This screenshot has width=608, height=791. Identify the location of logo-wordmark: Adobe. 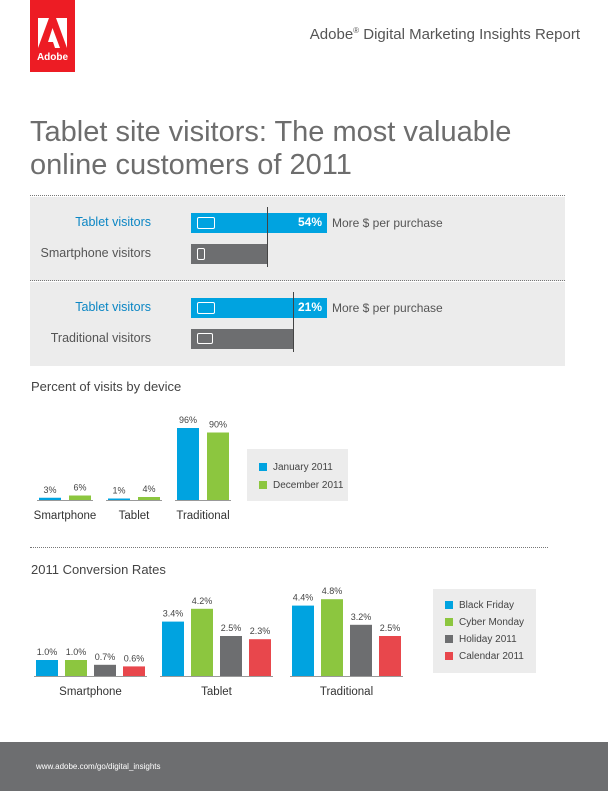
(52, 57).